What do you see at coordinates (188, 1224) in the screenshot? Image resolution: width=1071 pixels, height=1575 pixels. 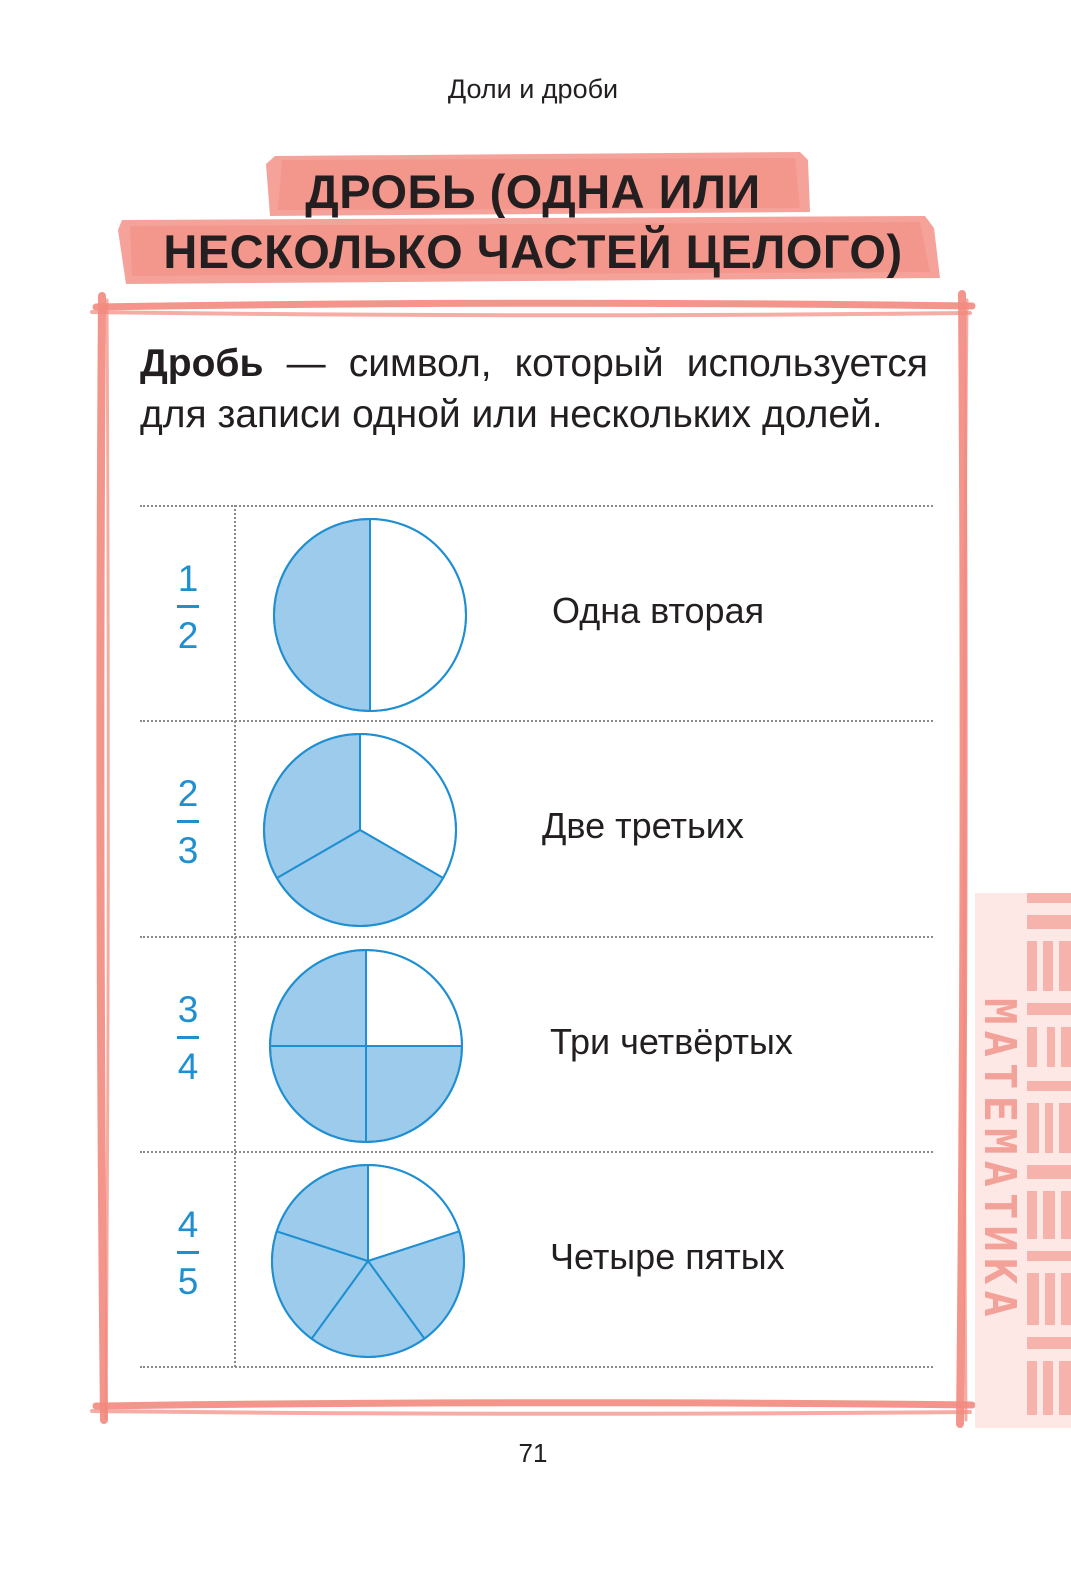 I see `numerator: 4` at bounding box center [188, 1224].